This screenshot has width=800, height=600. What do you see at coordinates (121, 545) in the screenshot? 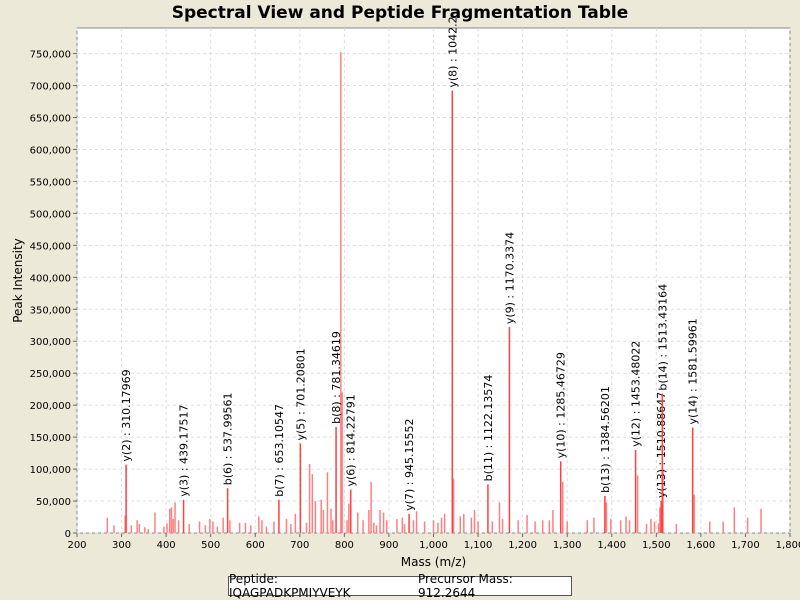
I see `x-tick-label: 300` at bounding box center [121, 545].